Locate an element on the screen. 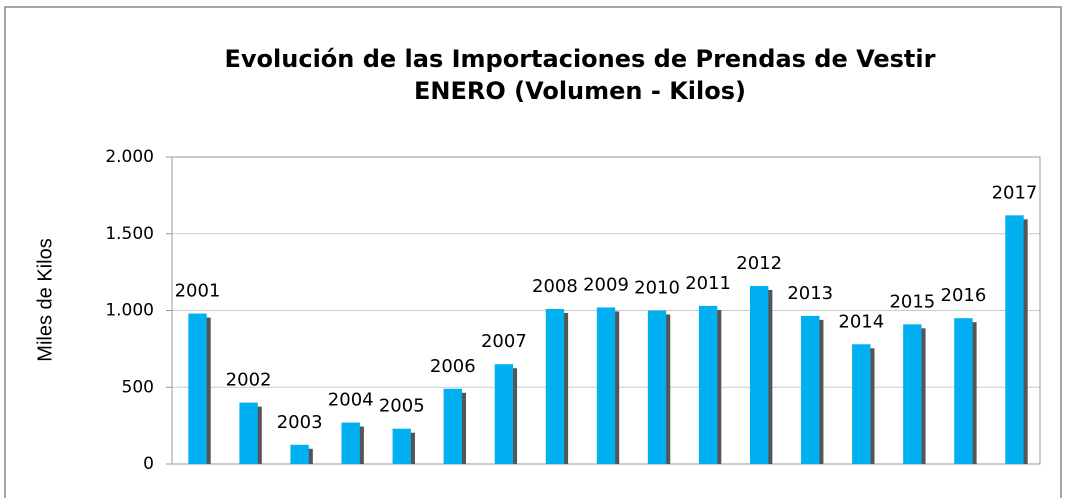 This screenshot has height=498, width=1066. y-tick-label: 1.000 is located at coordinates (129, 311).